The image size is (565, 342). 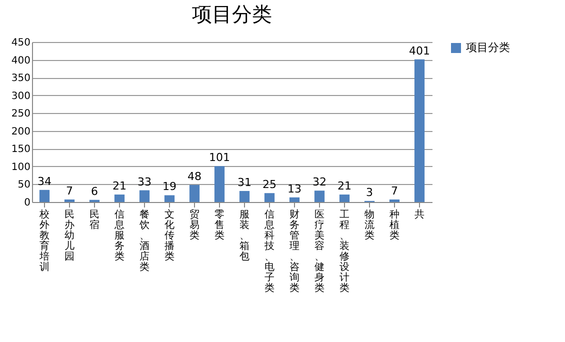 What do you see at coordinates (345, 252) in the screenshot?
I see `x-tick-label: 工程、装修设计类` at bounding box center [345, 252].